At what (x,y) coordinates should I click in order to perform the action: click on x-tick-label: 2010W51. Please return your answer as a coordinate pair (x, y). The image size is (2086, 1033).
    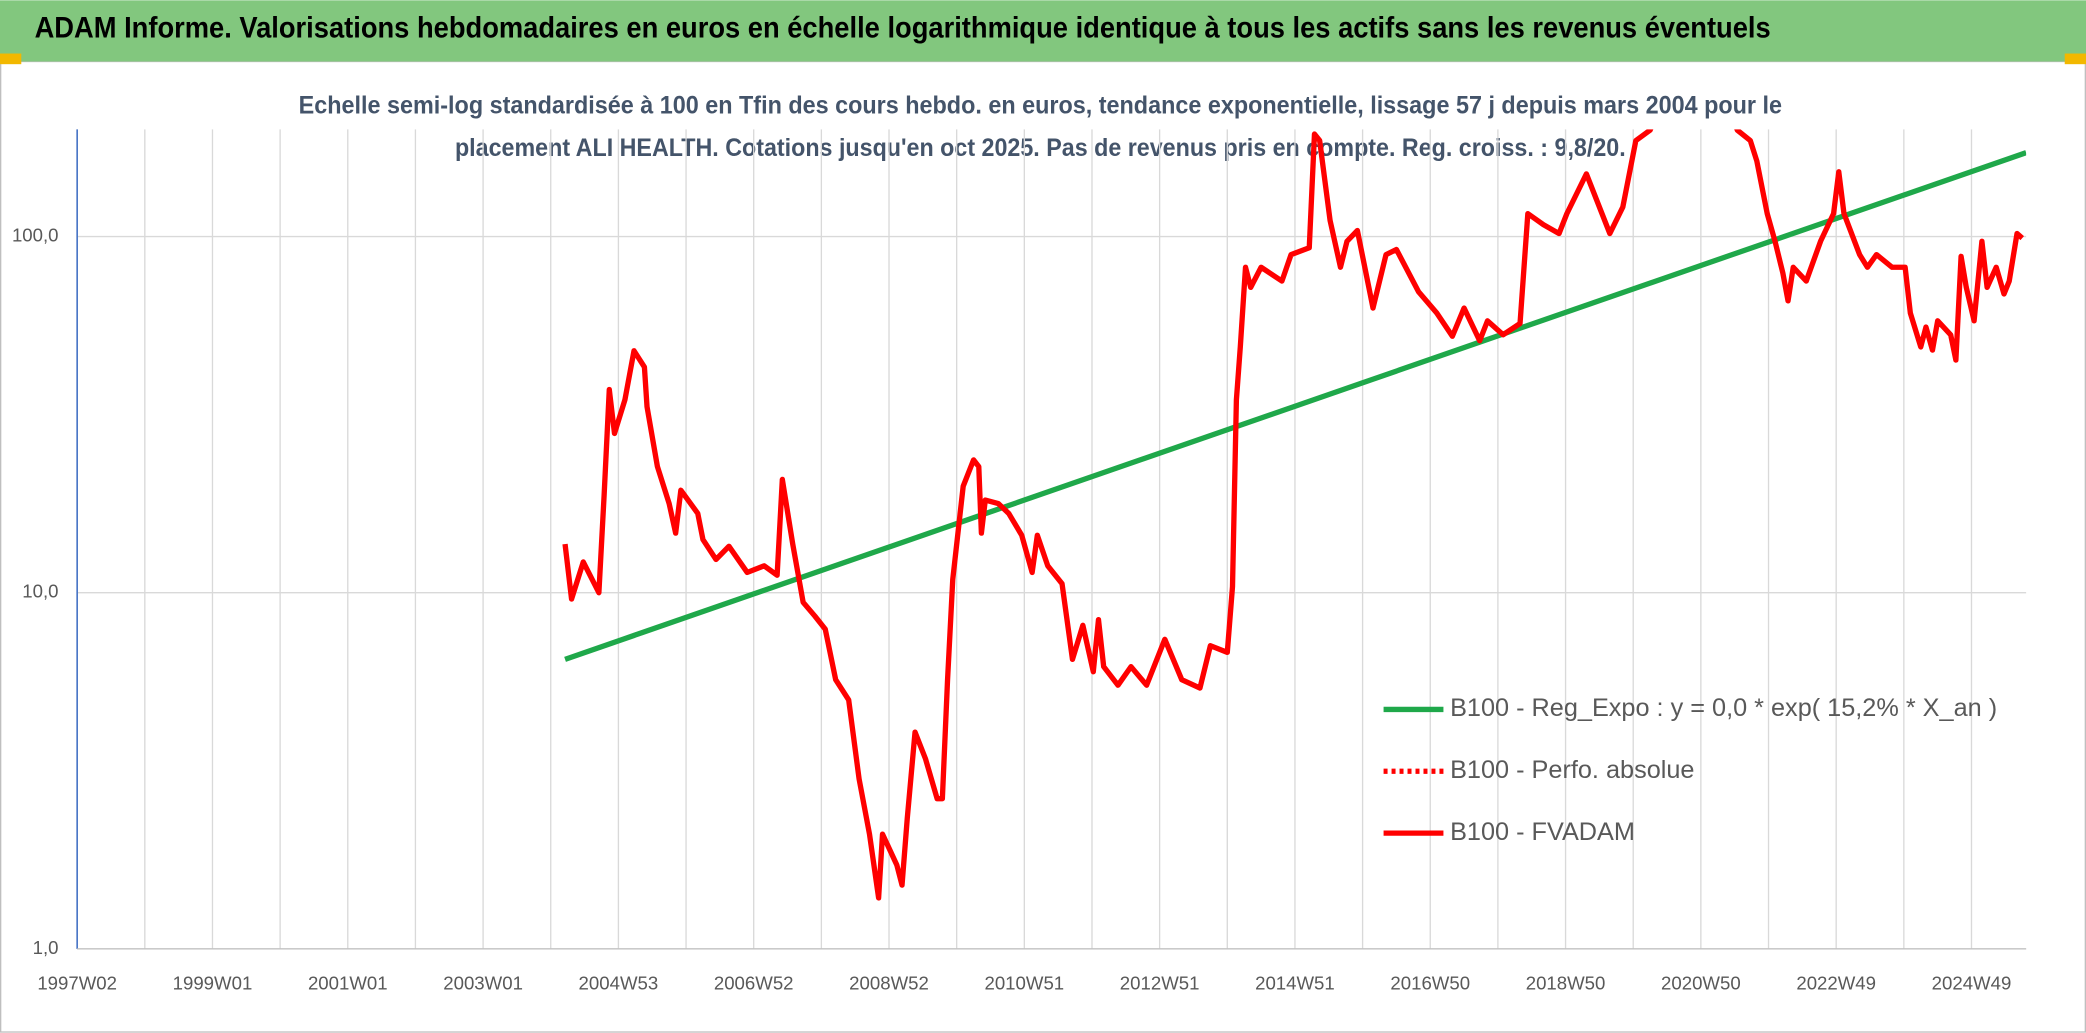
    Looking at the image, I should click on (1024, 983).